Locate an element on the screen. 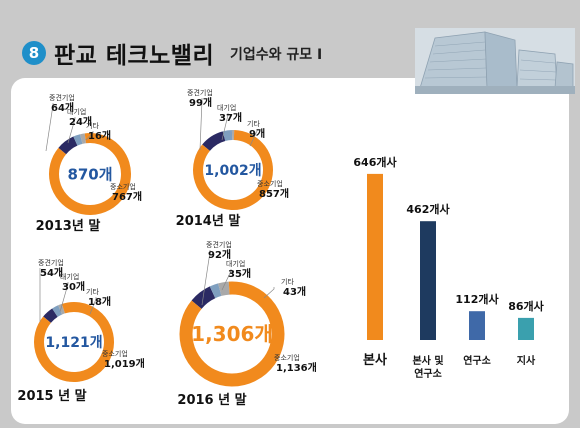  donut-center-total: 1,002개 is located at coordinates (232, 171).